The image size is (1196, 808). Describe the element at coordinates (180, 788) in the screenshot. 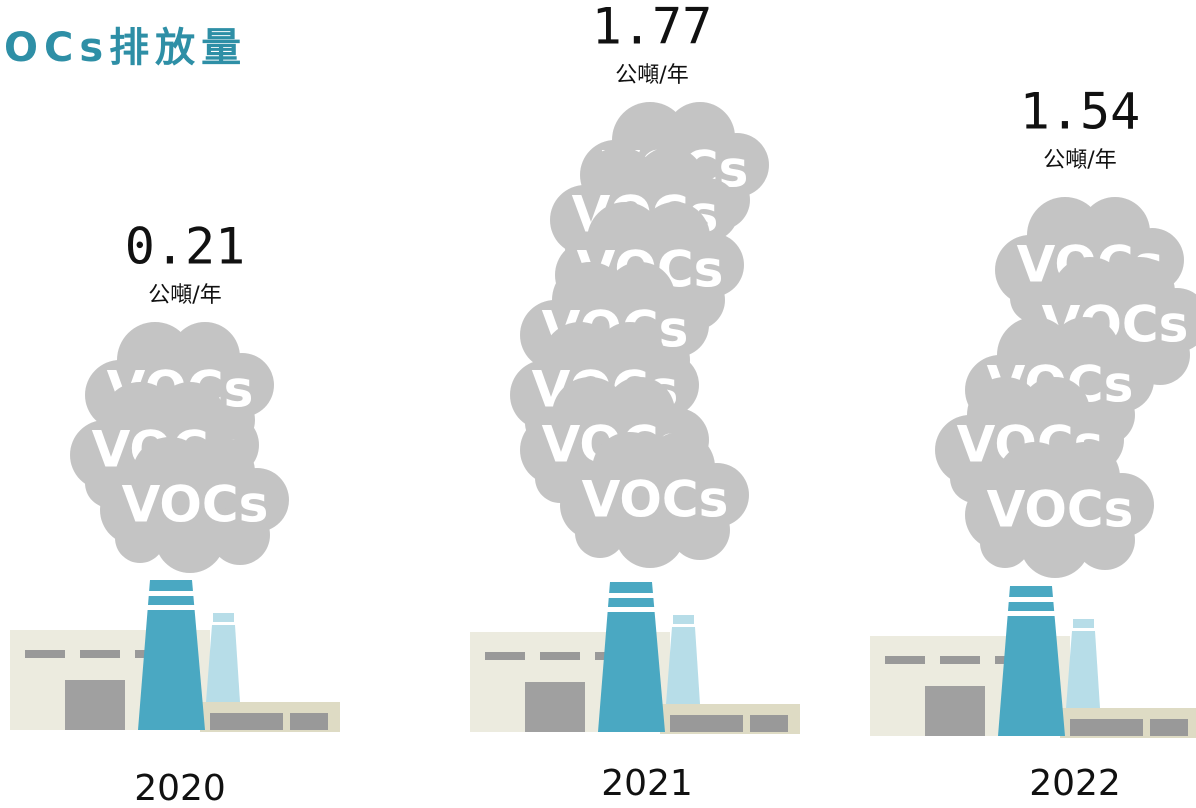

I see `year-label: 2020` at that location.